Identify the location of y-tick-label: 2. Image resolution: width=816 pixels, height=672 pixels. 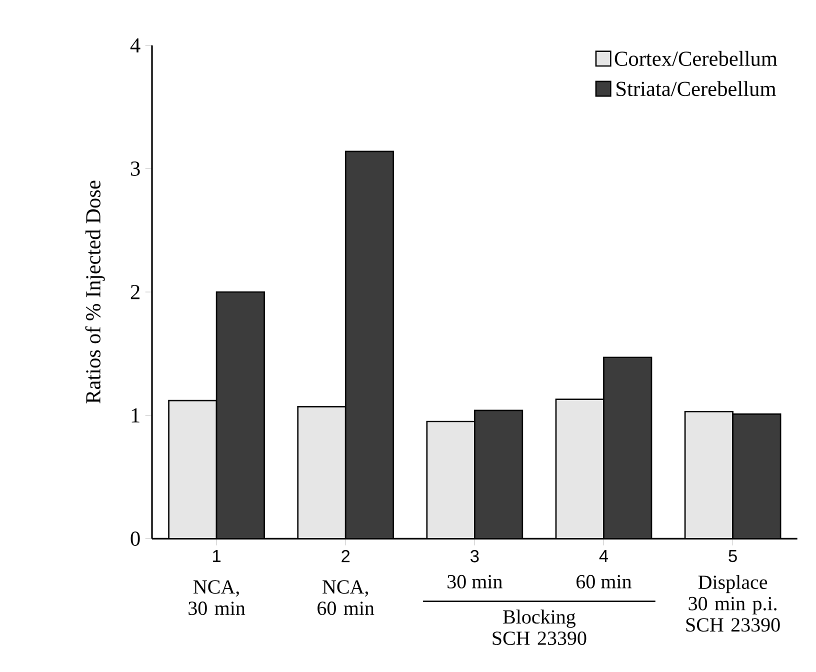
(135, 292).